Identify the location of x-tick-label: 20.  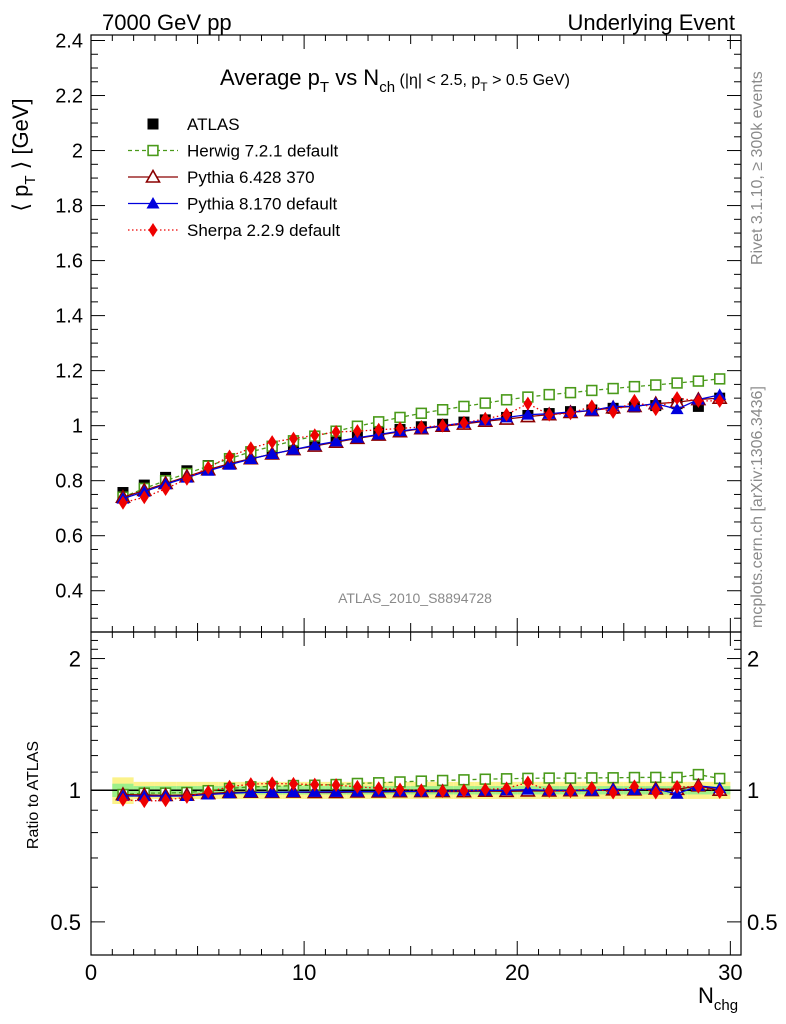
(517, 972).